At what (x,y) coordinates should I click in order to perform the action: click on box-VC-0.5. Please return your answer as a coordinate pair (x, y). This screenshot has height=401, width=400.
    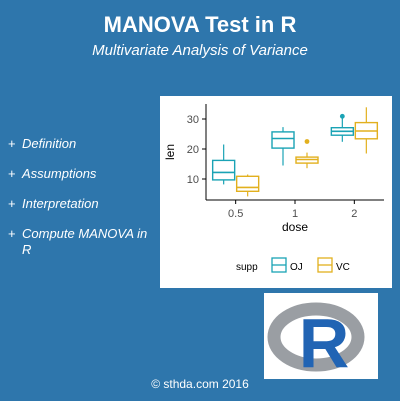
    Looking at the image, I should click on (247, 184).